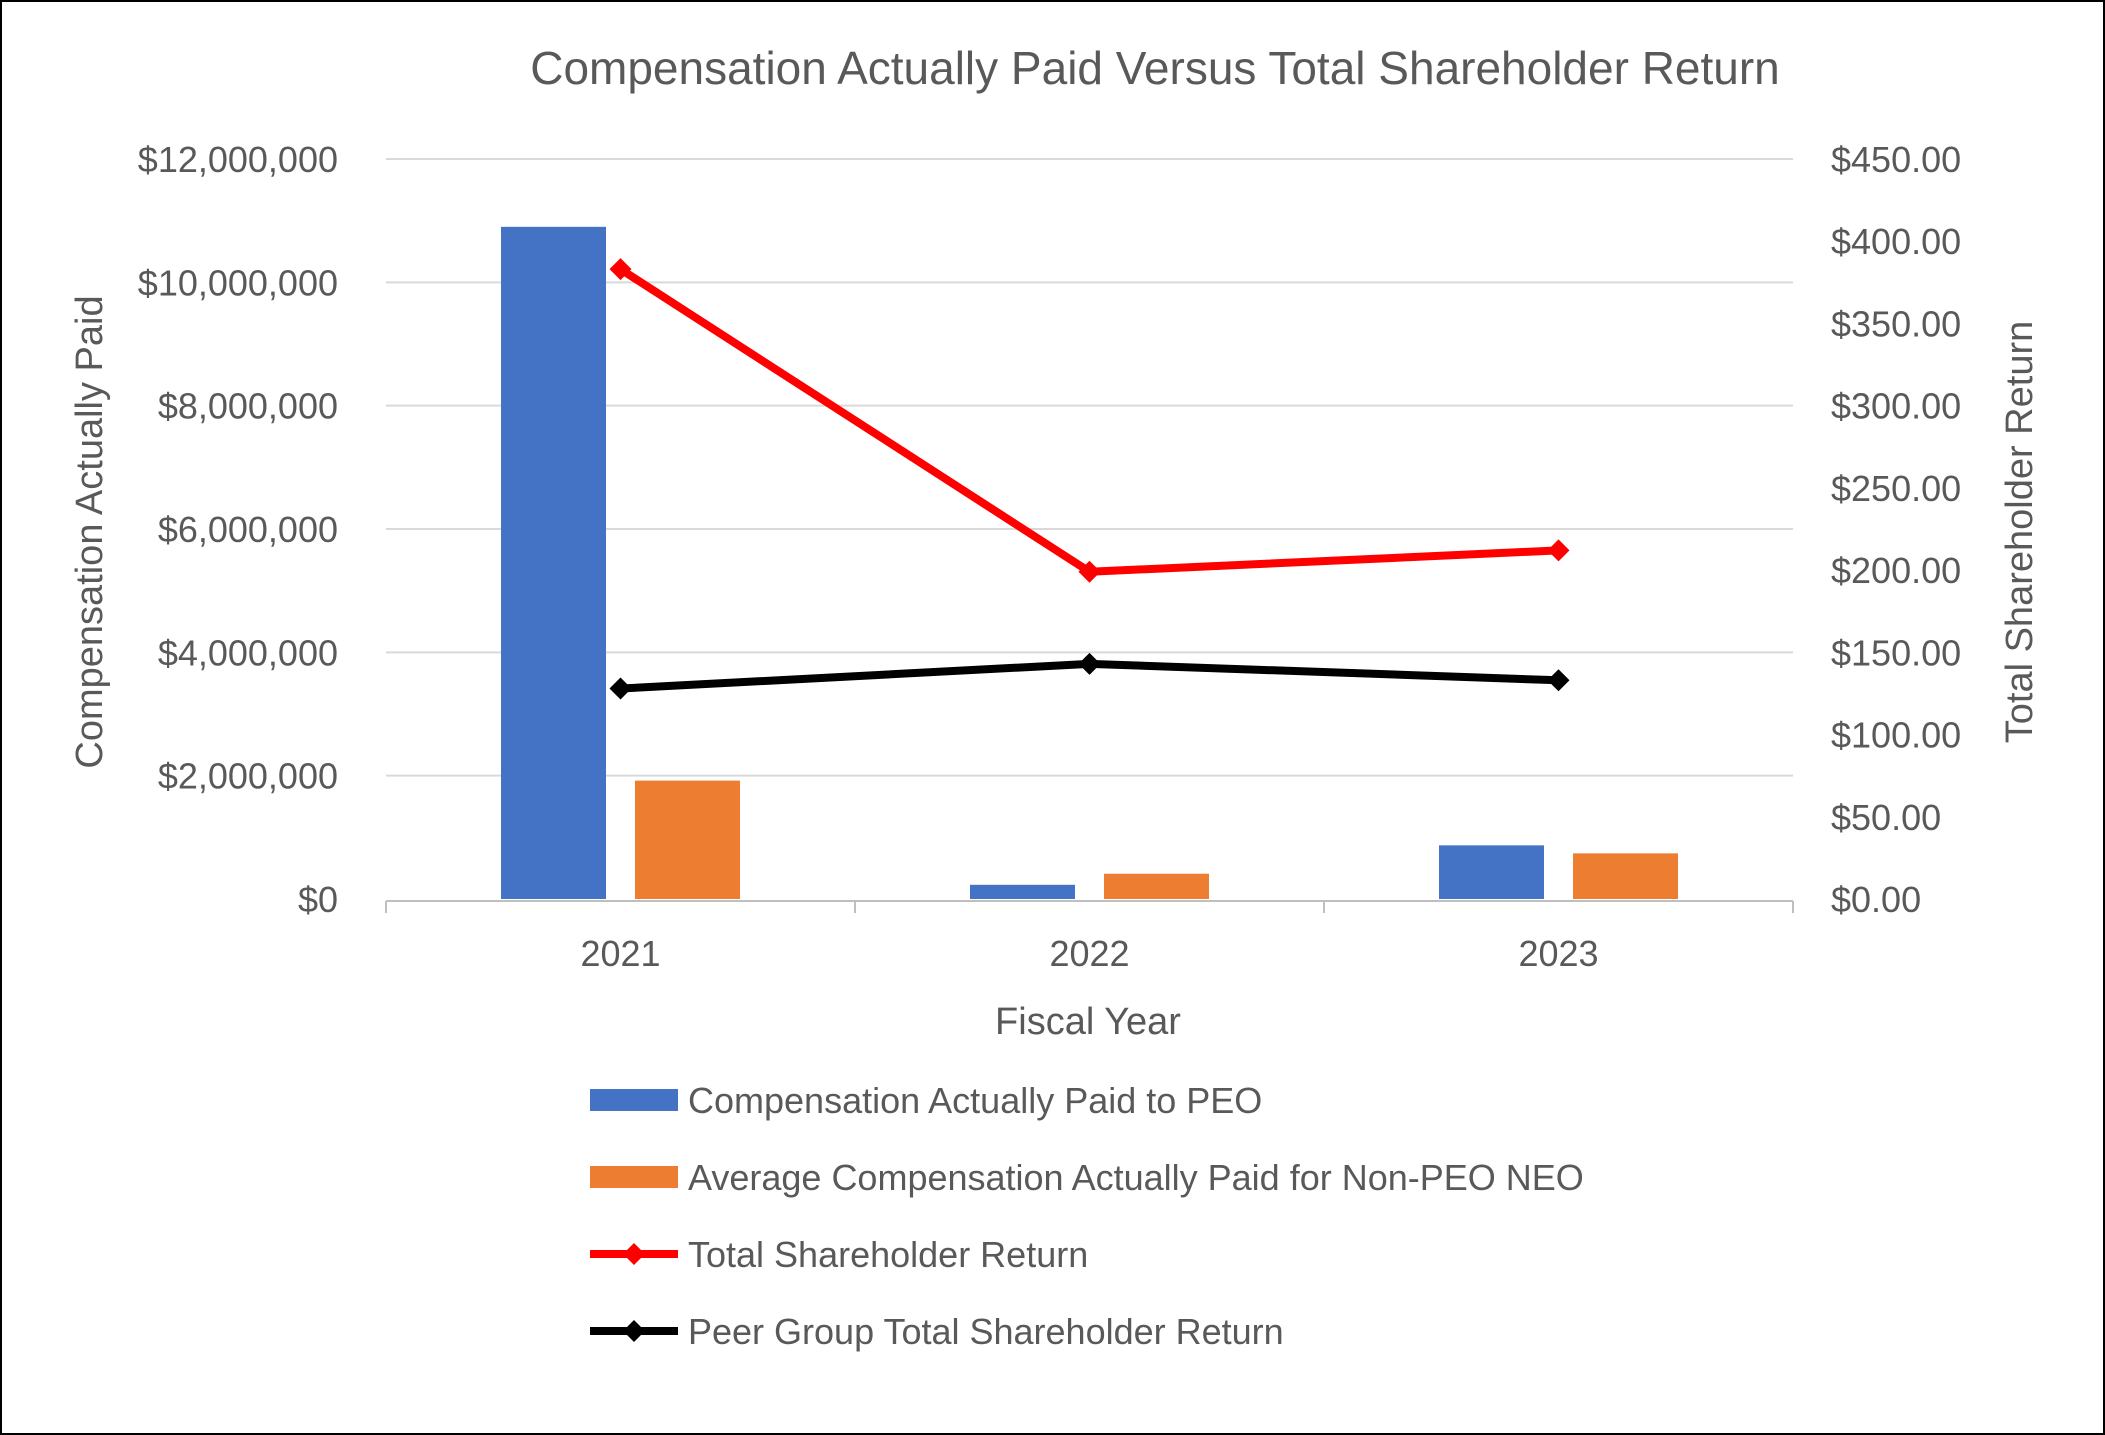  What do you see at coordinates (248, 529) in the screenshot?
I see `y-tick-label: $6,000,000` at bounding box center [248, 529].